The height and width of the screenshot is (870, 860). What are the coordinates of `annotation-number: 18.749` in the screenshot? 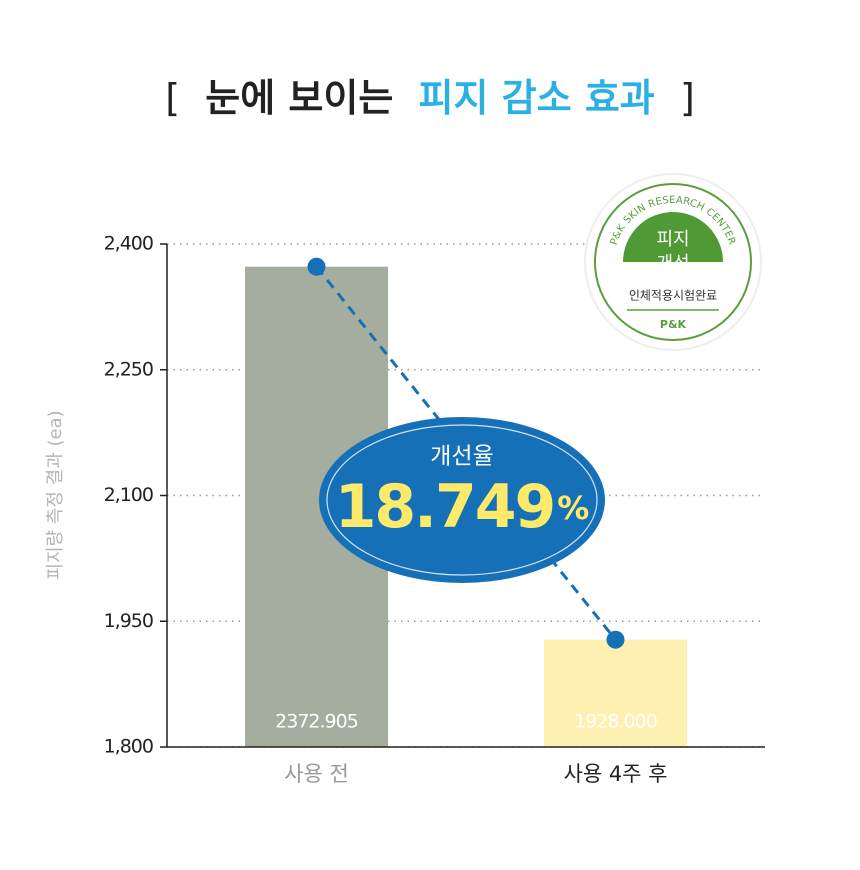 It's located at (445, 507).